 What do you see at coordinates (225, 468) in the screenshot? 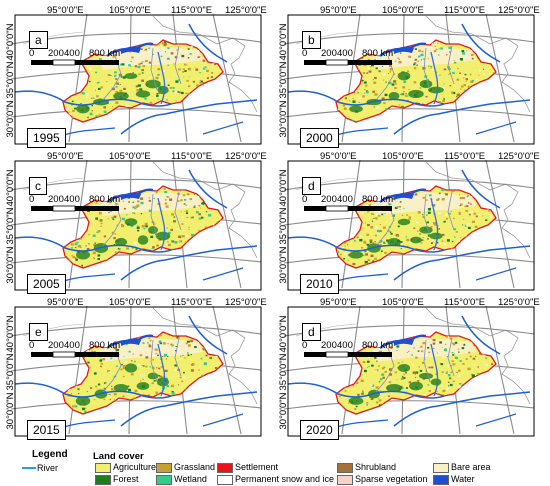
I see `settlement-swatch` at bounding box center [225, 468].